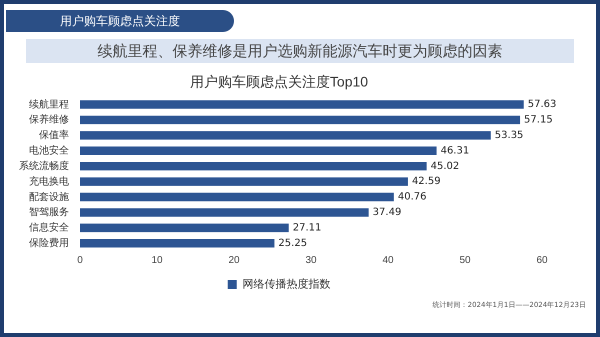 The image size is (600, 337). I want to click on data-label: 45.02, so click(445, 166).